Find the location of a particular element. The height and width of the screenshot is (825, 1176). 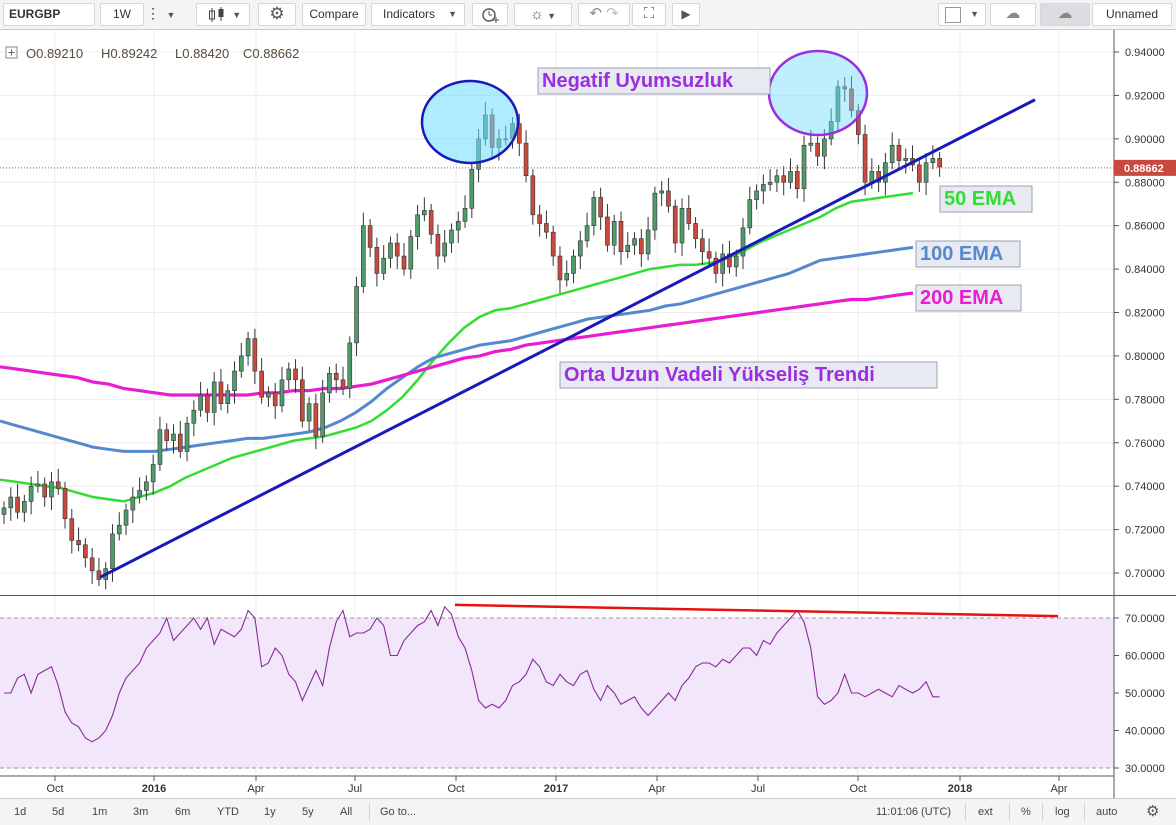

range-button-1m: 1m is located at coordinates (100, 812).